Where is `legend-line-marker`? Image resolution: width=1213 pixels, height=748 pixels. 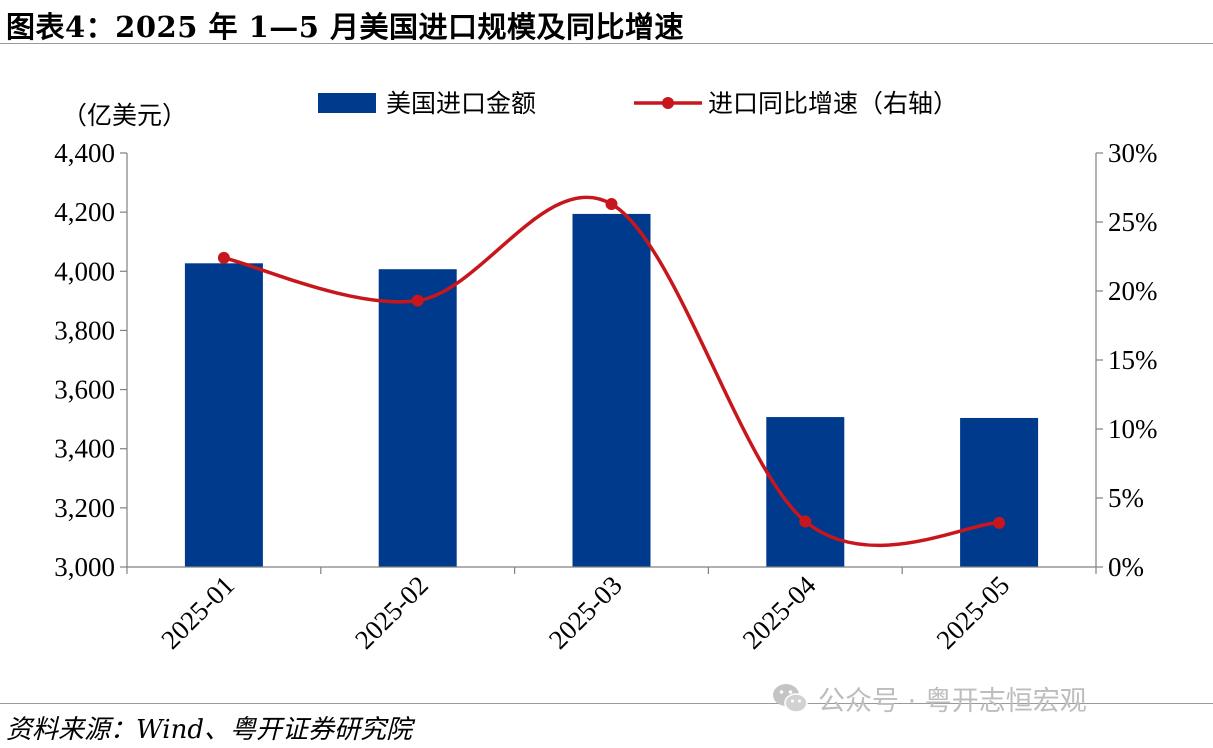 legend-line-marker is located at coordinates (668, 103).